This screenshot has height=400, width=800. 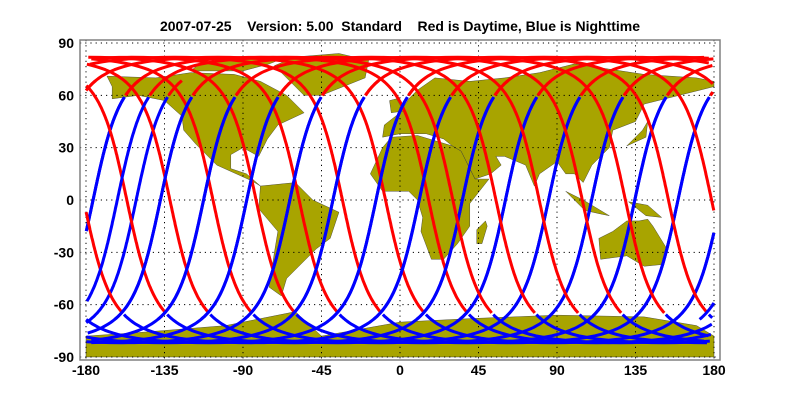 What do you see at coordinates (400, 370) in the screenshot?
I see `x-tick-label: 0` at bounding box center [400, 370].